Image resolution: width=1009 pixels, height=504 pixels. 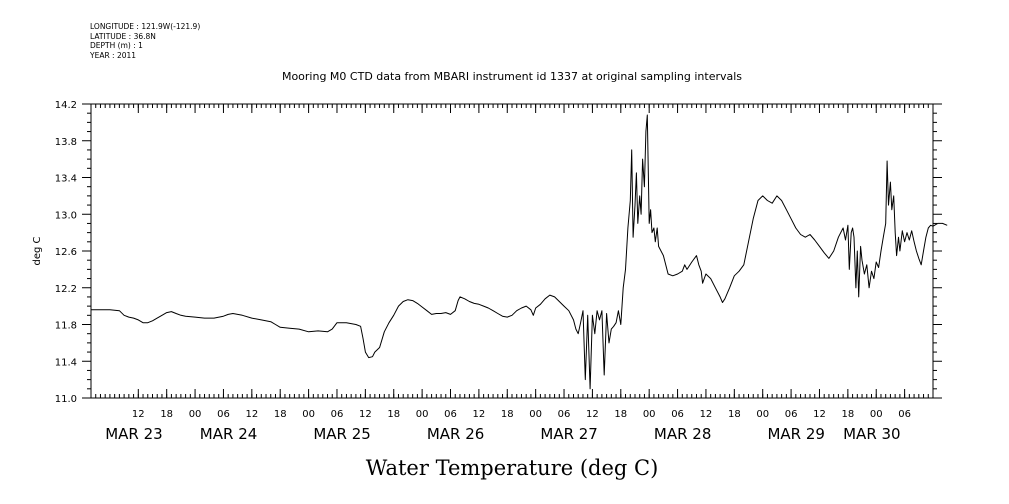 I want to click on y-tick-label: 13.0, so click(x=66, y=215).